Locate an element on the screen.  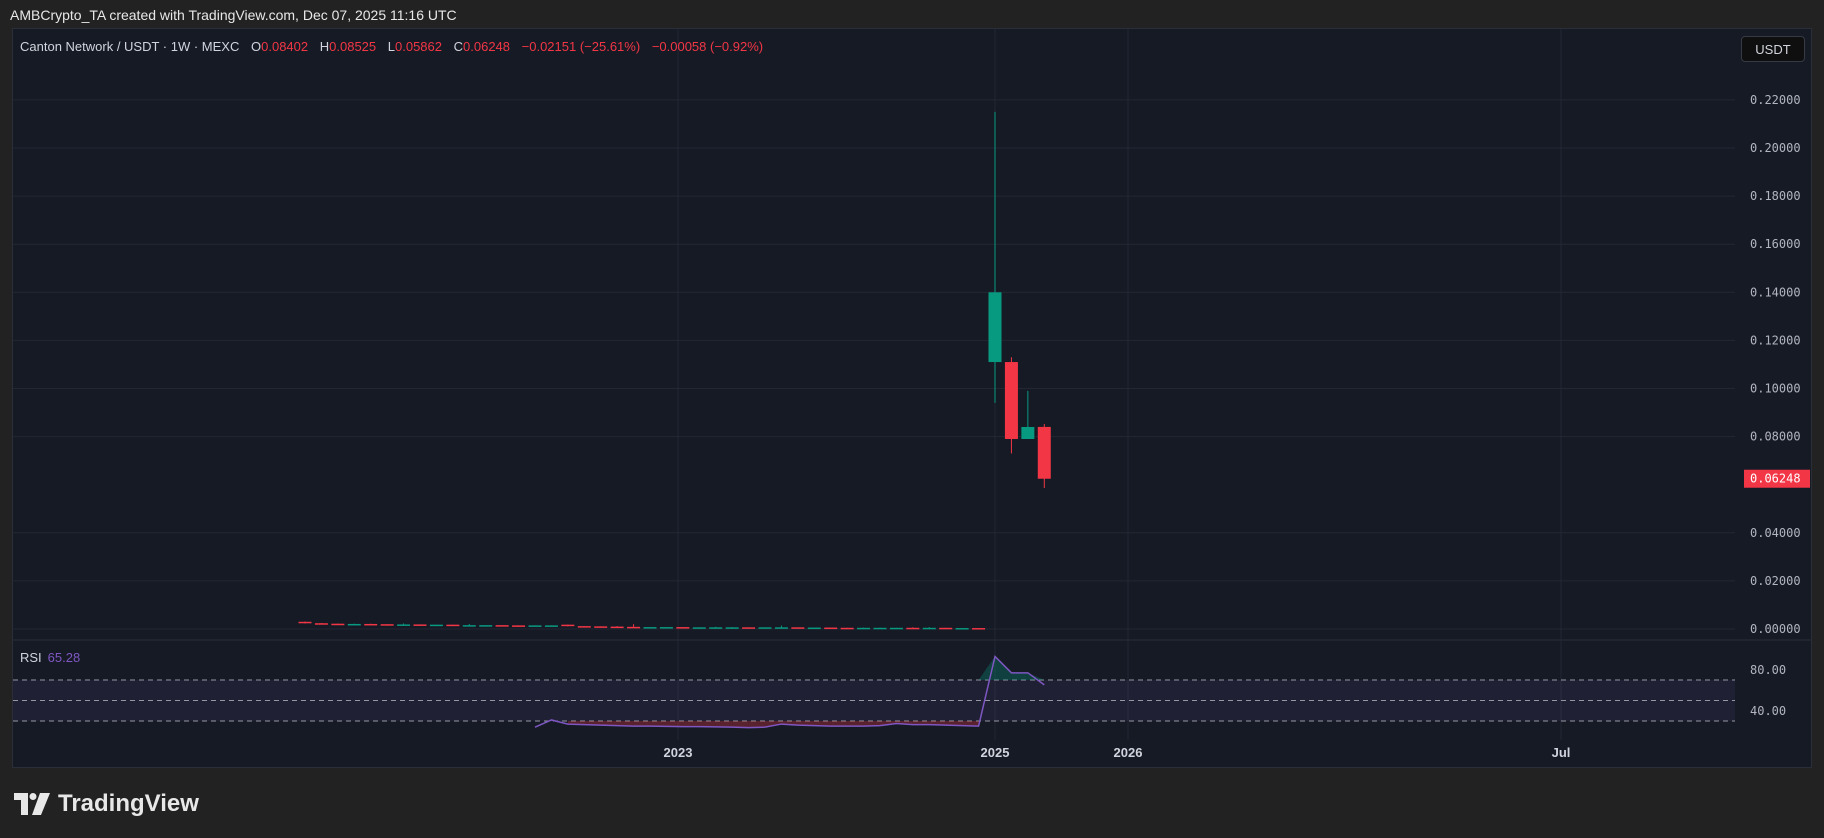
price-tick-label: 0.20000 is located at coordinates (1775, 148).